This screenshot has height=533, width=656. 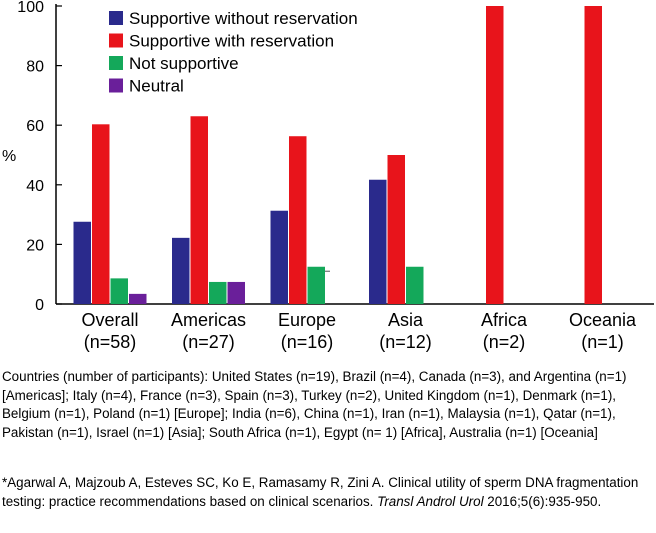 I want to click on x-category-label: Europe, so click(x=307, y=320).